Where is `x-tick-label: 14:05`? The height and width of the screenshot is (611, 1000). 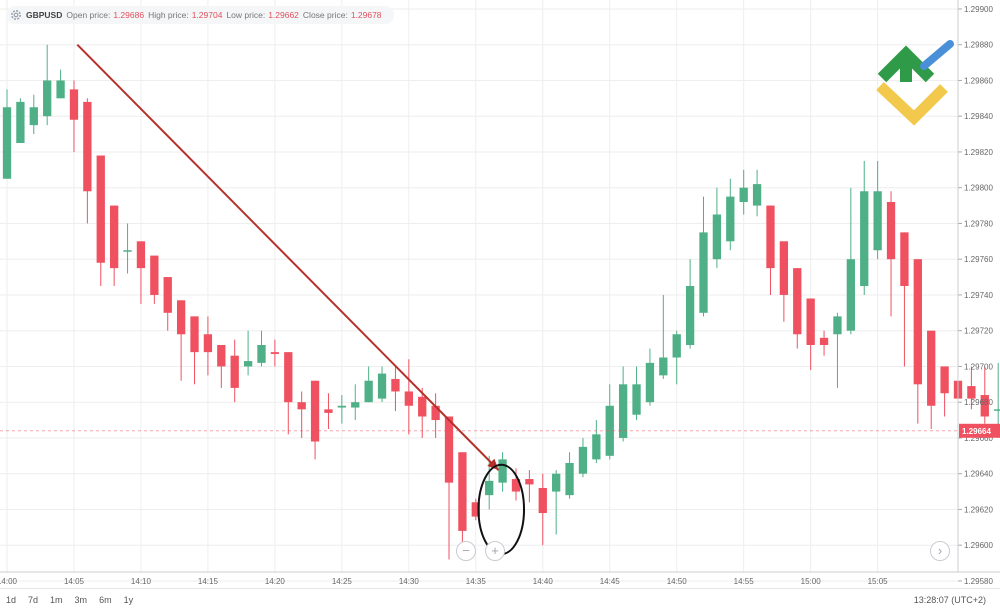 x-tick-label: 14:05 is located at coordinates (74, 581).